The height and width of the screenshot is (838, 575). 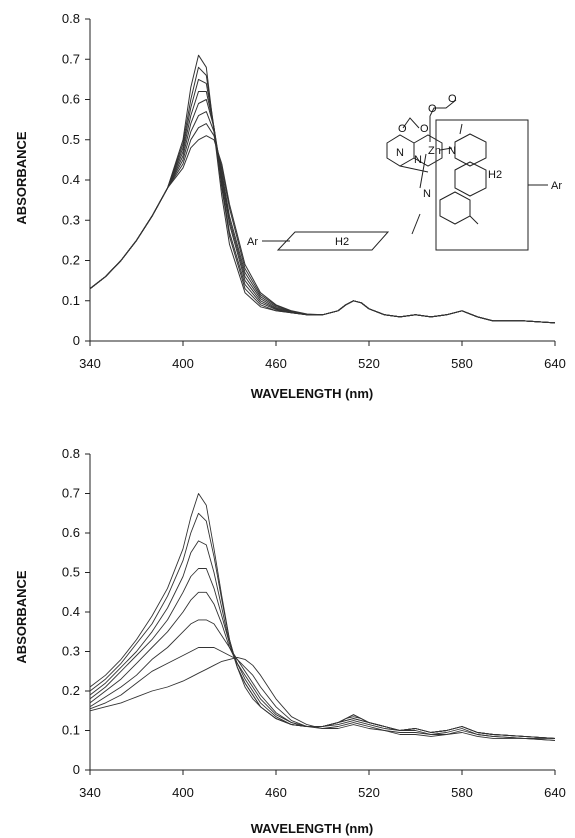 I want to click on top-y-tick-label: 0.1, so click(x=71, y=300).